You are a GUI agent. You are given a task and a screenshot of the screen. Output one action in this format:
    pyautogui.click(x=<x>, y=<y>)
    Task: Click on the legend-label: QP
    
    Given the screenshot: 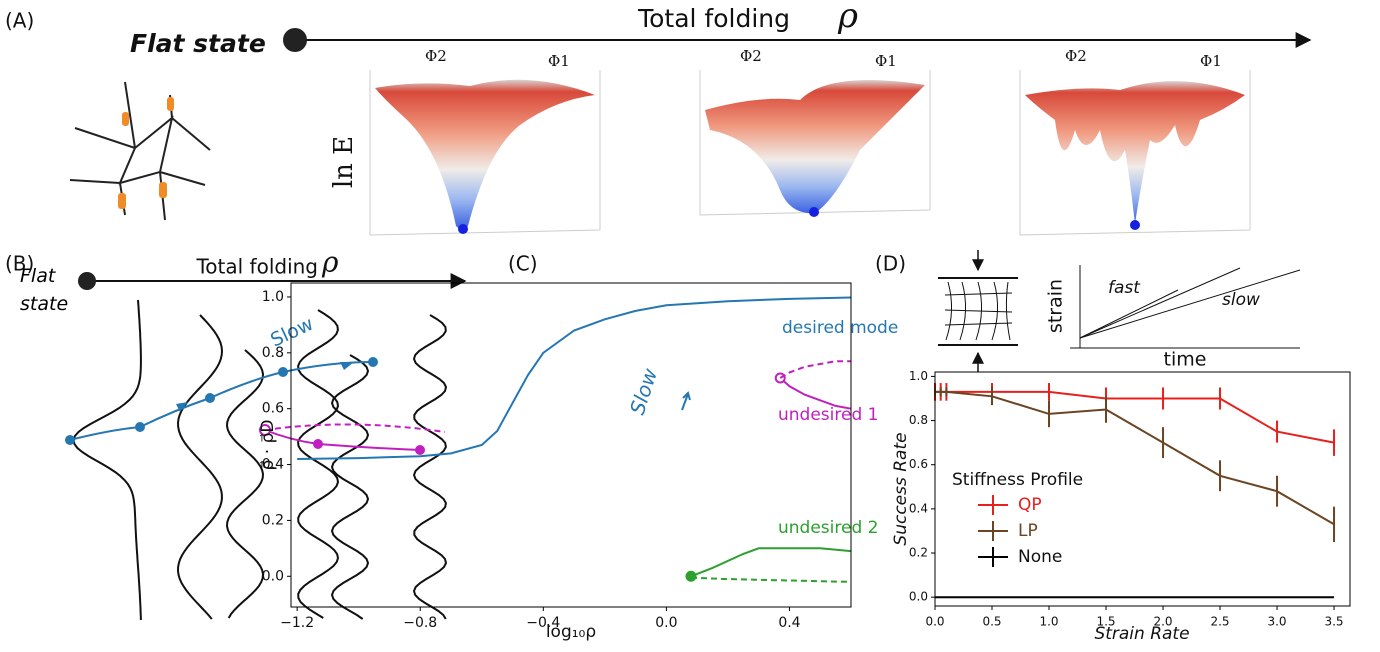 What is the action you would take?
    pyautogui.click(x=1030, y=505)
    